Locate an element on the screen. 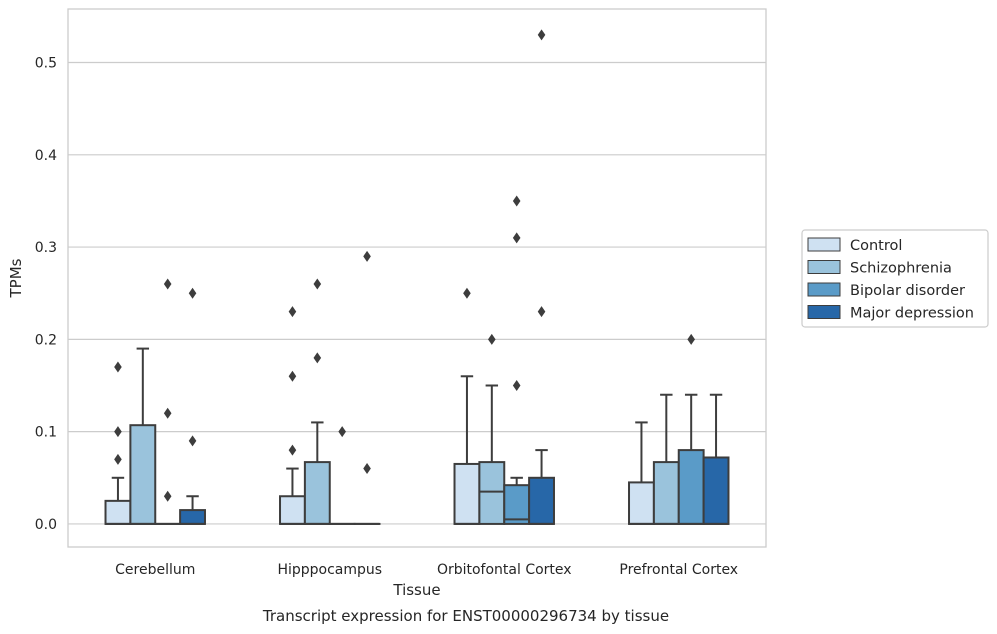 The height and width of the screenshot is (634, 997). legend-label: Schizophrenia is located at coordinates (901, 269).